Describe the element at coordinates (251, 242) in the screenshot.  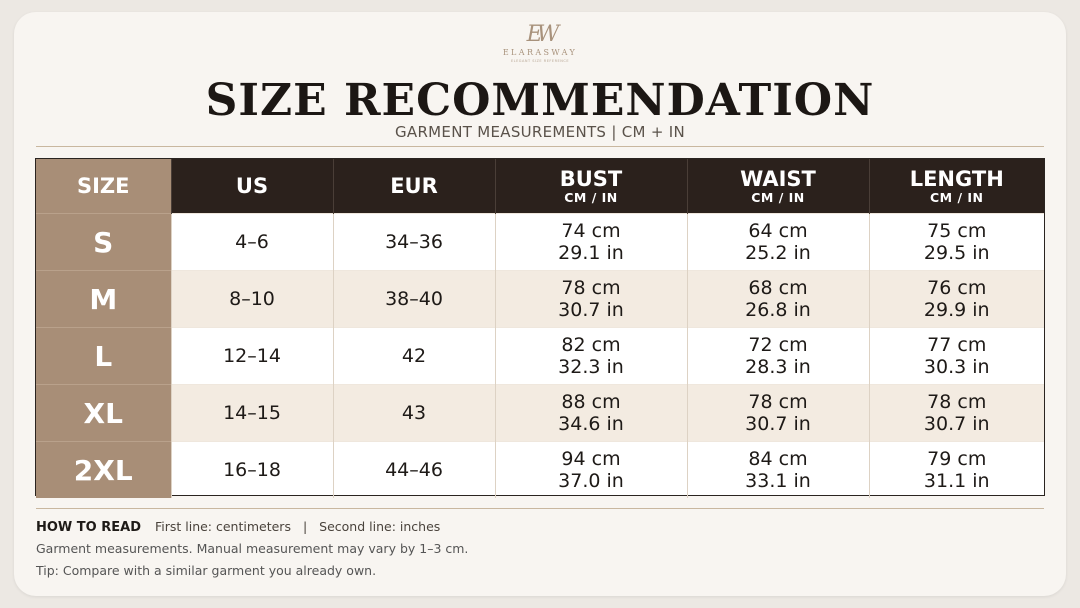
I see `us-cell: 4–6` at that location.